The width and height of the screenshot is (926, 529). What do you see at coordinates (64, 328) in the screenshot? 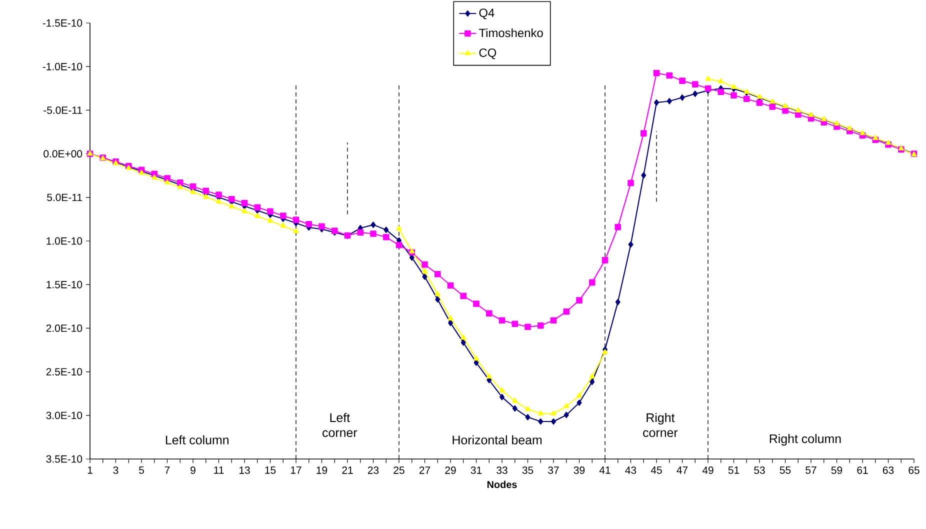
I see `y-tick-label: 2.0E-10` at bounding box center [64, 328].